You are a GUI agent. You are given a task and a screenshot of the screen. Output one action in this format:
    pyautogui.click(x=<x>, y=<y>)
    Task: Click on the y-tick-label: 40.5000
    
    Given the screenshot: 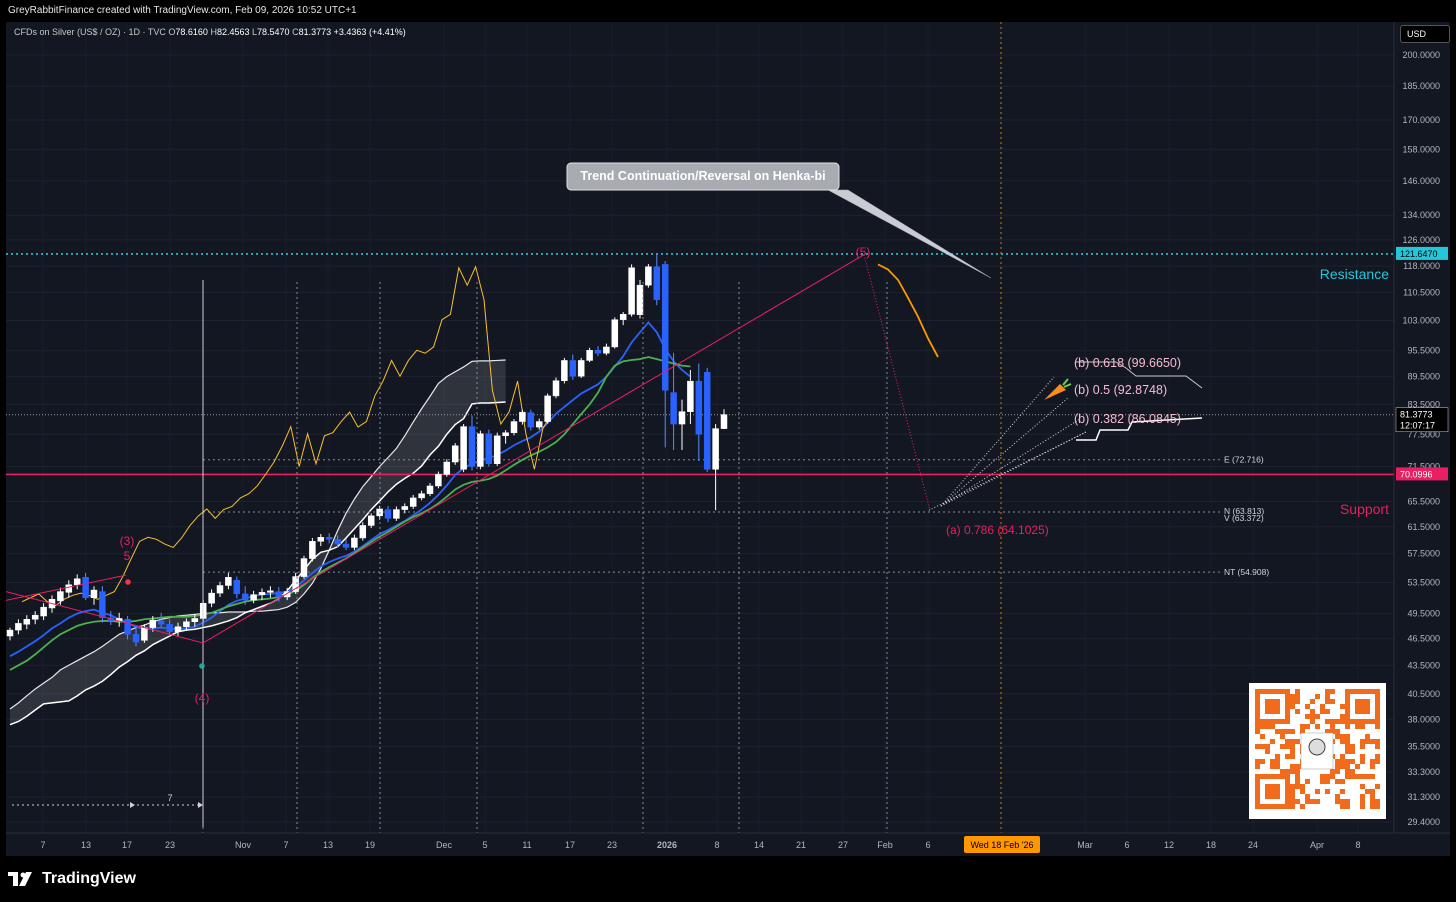 What is the action you would take?
    pyautogui.click(x=1423, y=694)
    